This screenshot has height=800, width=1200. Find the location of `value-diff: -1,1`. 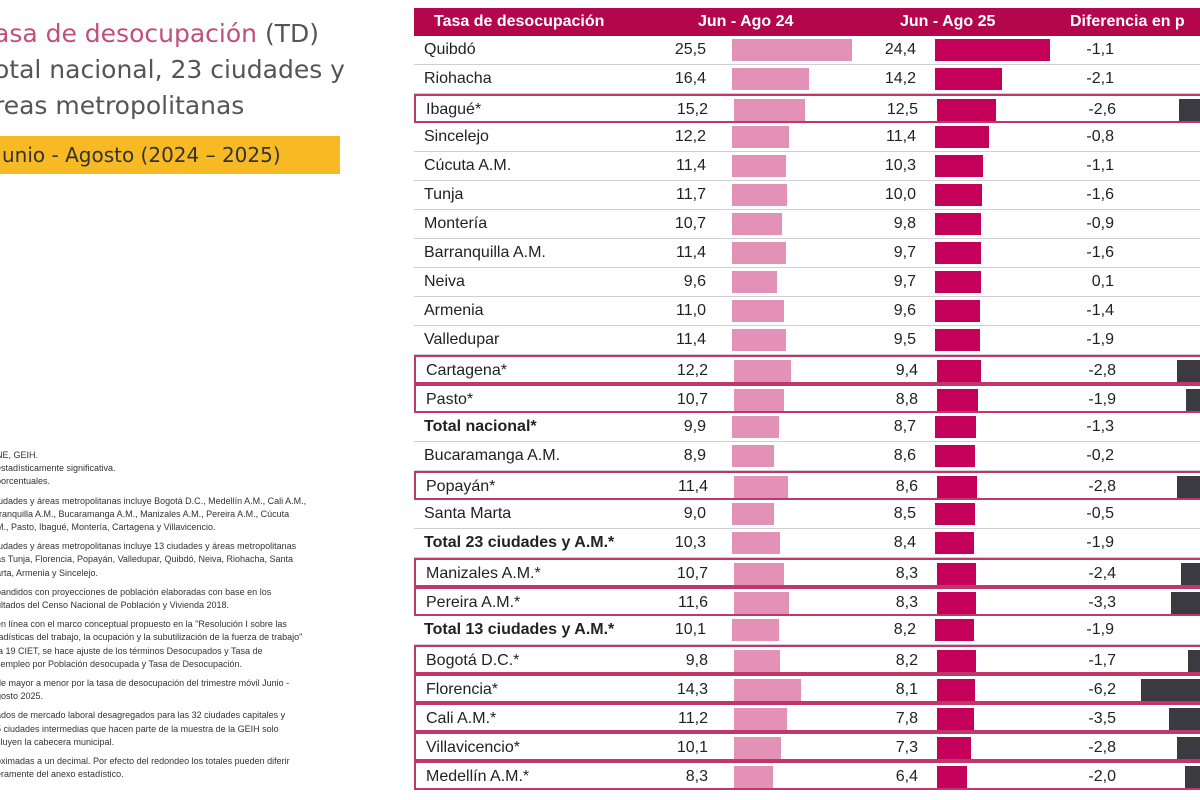

value-diff: -1,1 is located at coordinates (1100, 49).